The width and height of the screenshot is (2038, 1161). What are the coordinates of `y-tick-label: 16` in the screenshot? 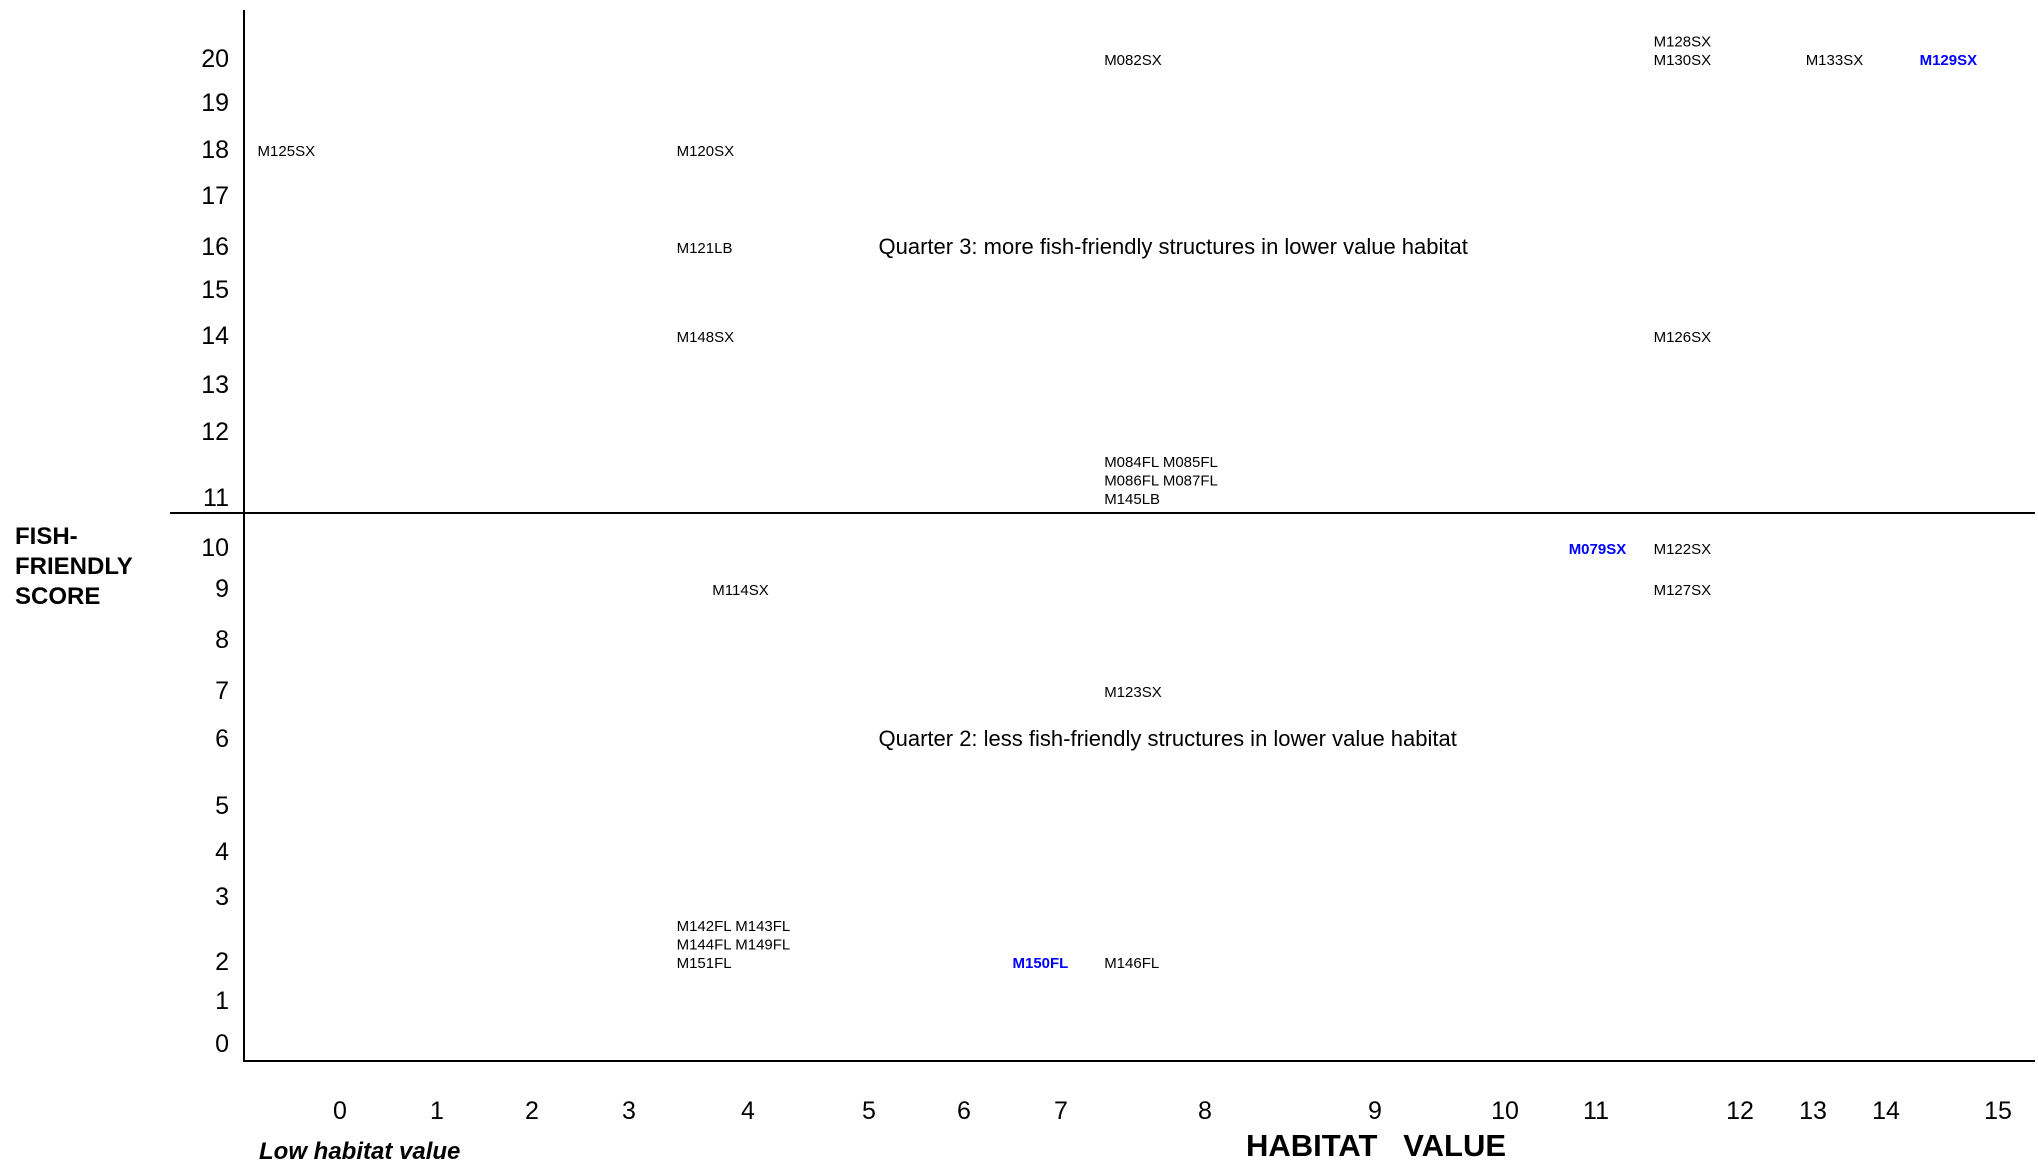 It's located at (215, 247).